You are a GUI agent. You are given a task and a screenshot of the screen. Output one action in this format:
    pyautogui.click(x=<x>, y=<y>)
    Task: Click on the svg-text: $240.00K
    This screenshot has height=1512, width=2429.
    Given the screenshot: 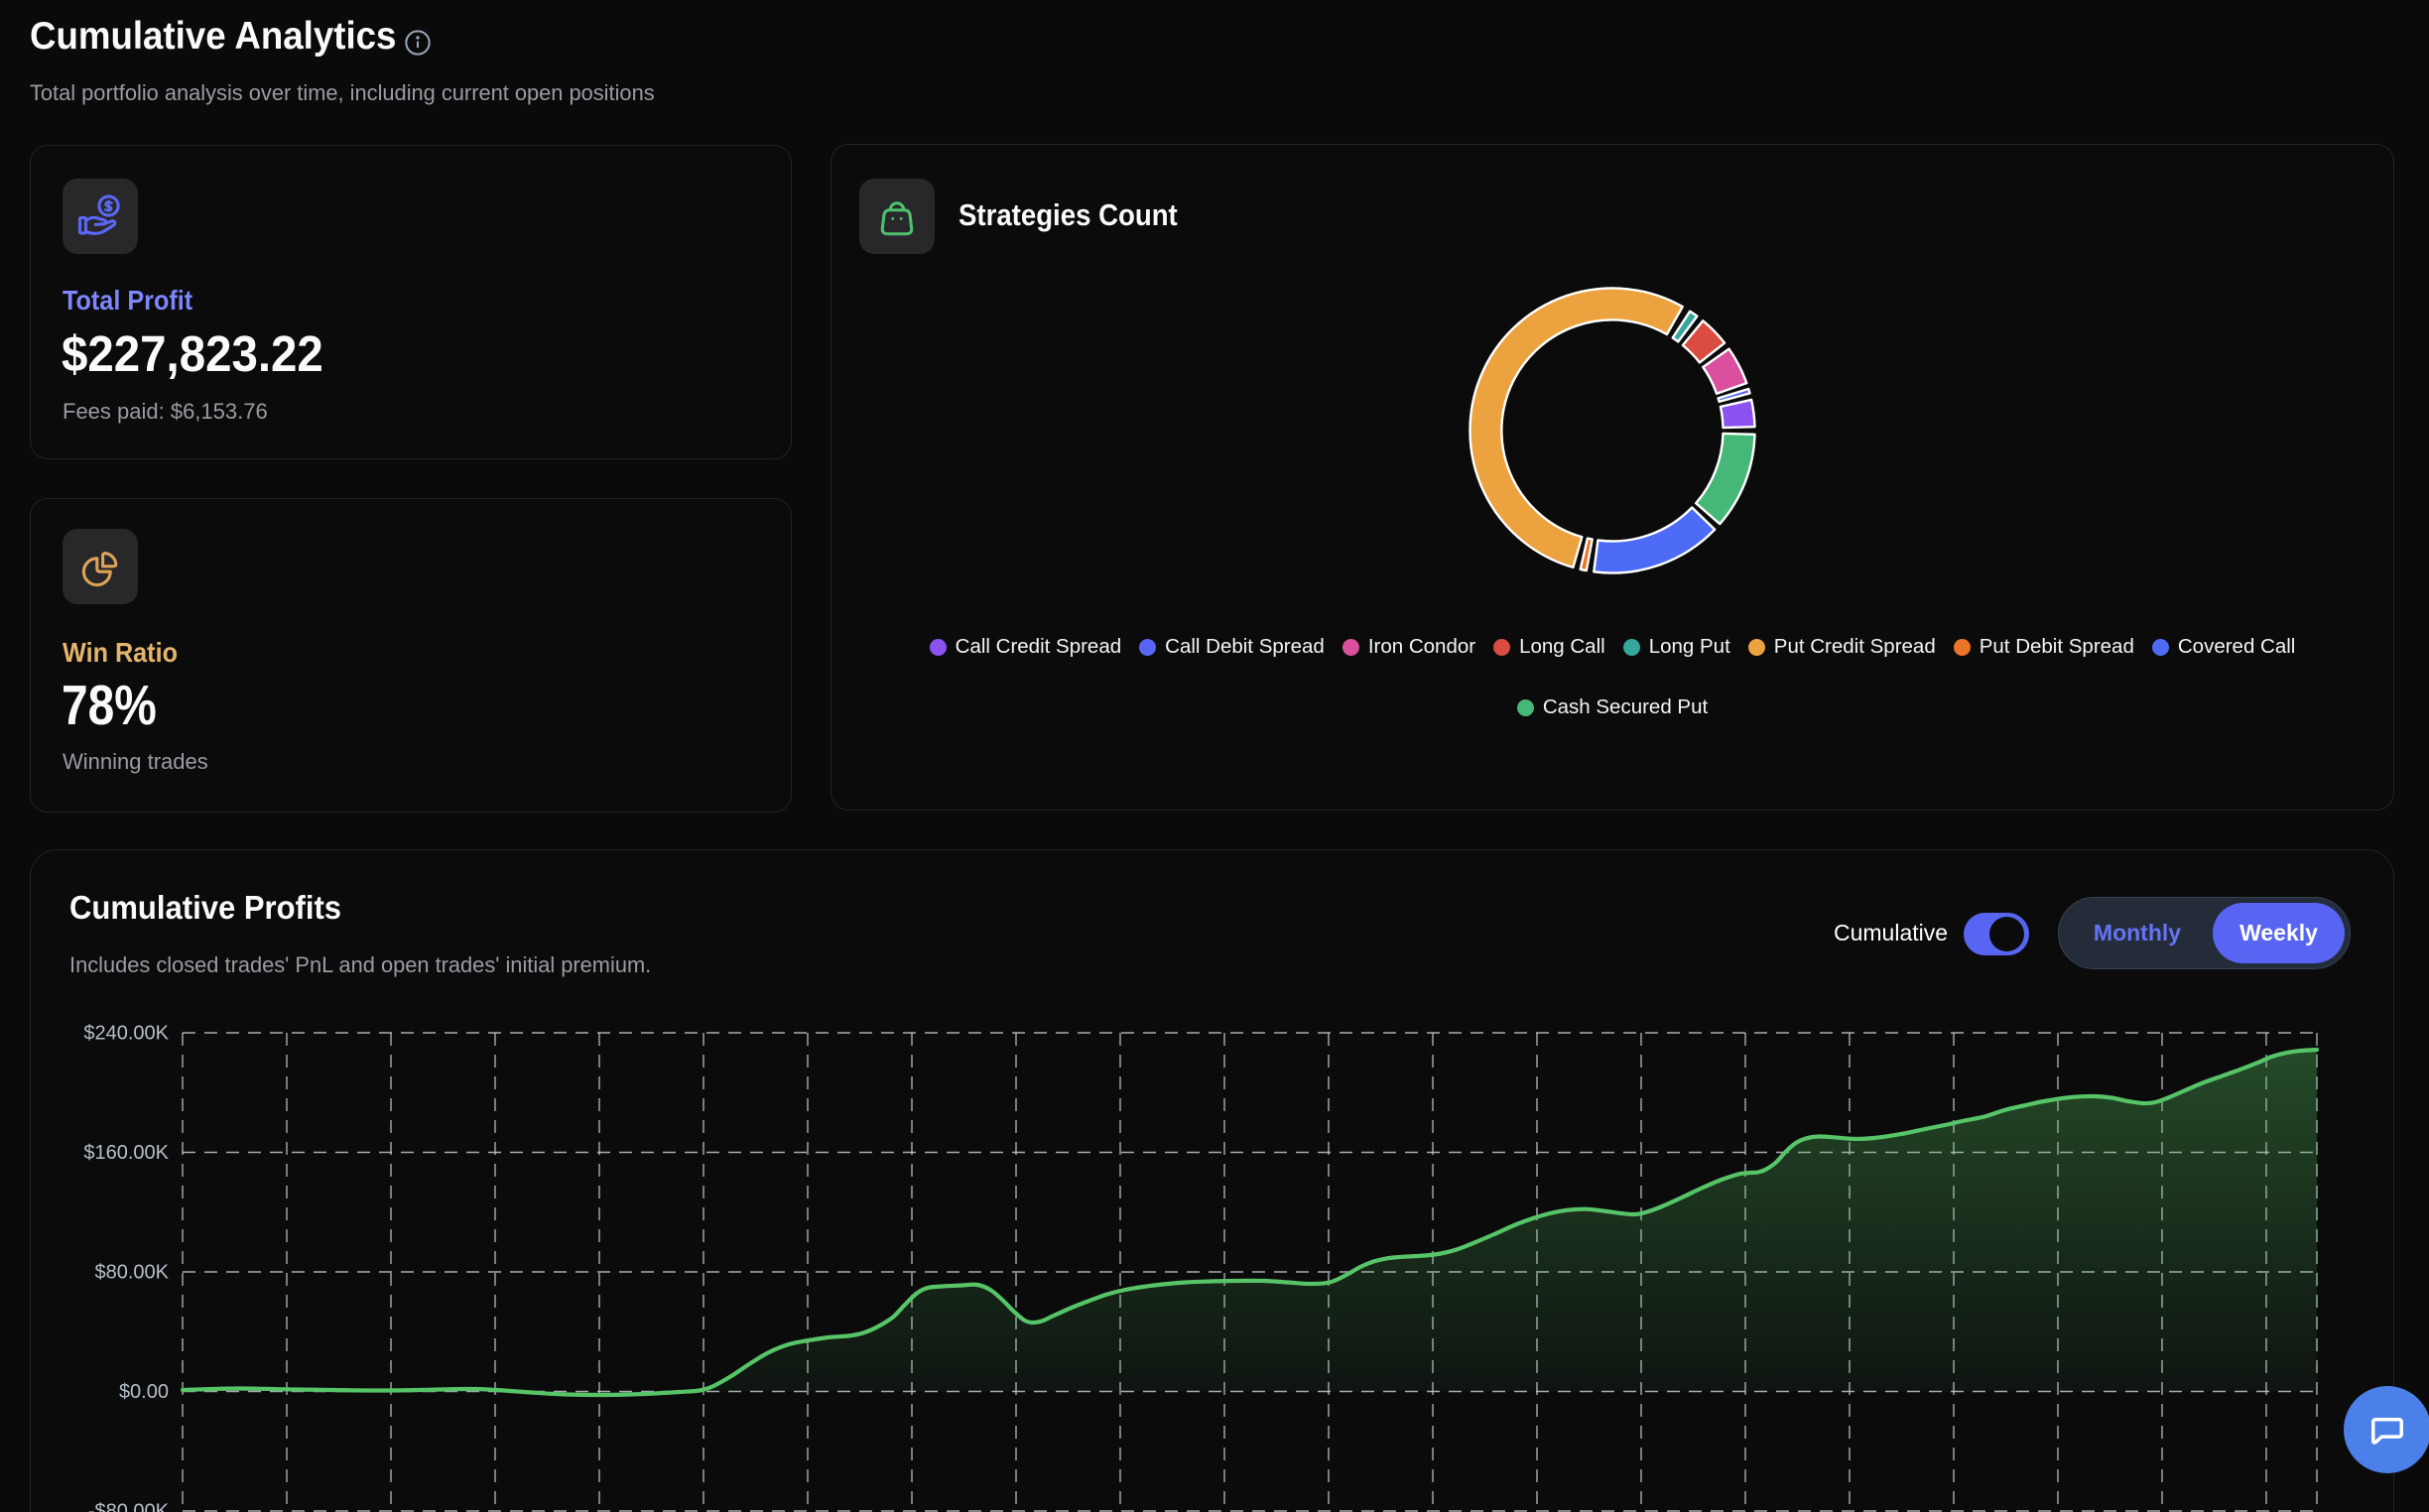 What is the action you would take?
    pyautogui.click(x=126, y=1034)
    